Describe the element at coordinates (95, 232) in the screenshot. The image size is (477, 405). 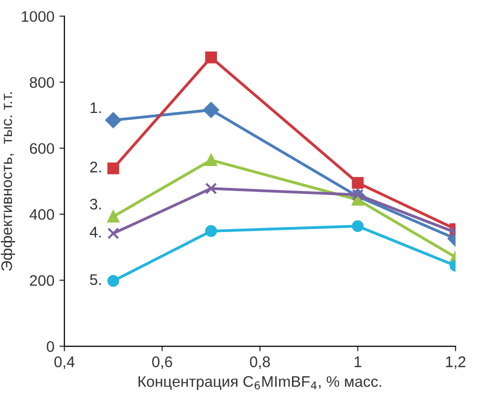
I see `annotation: 4.` at that location.